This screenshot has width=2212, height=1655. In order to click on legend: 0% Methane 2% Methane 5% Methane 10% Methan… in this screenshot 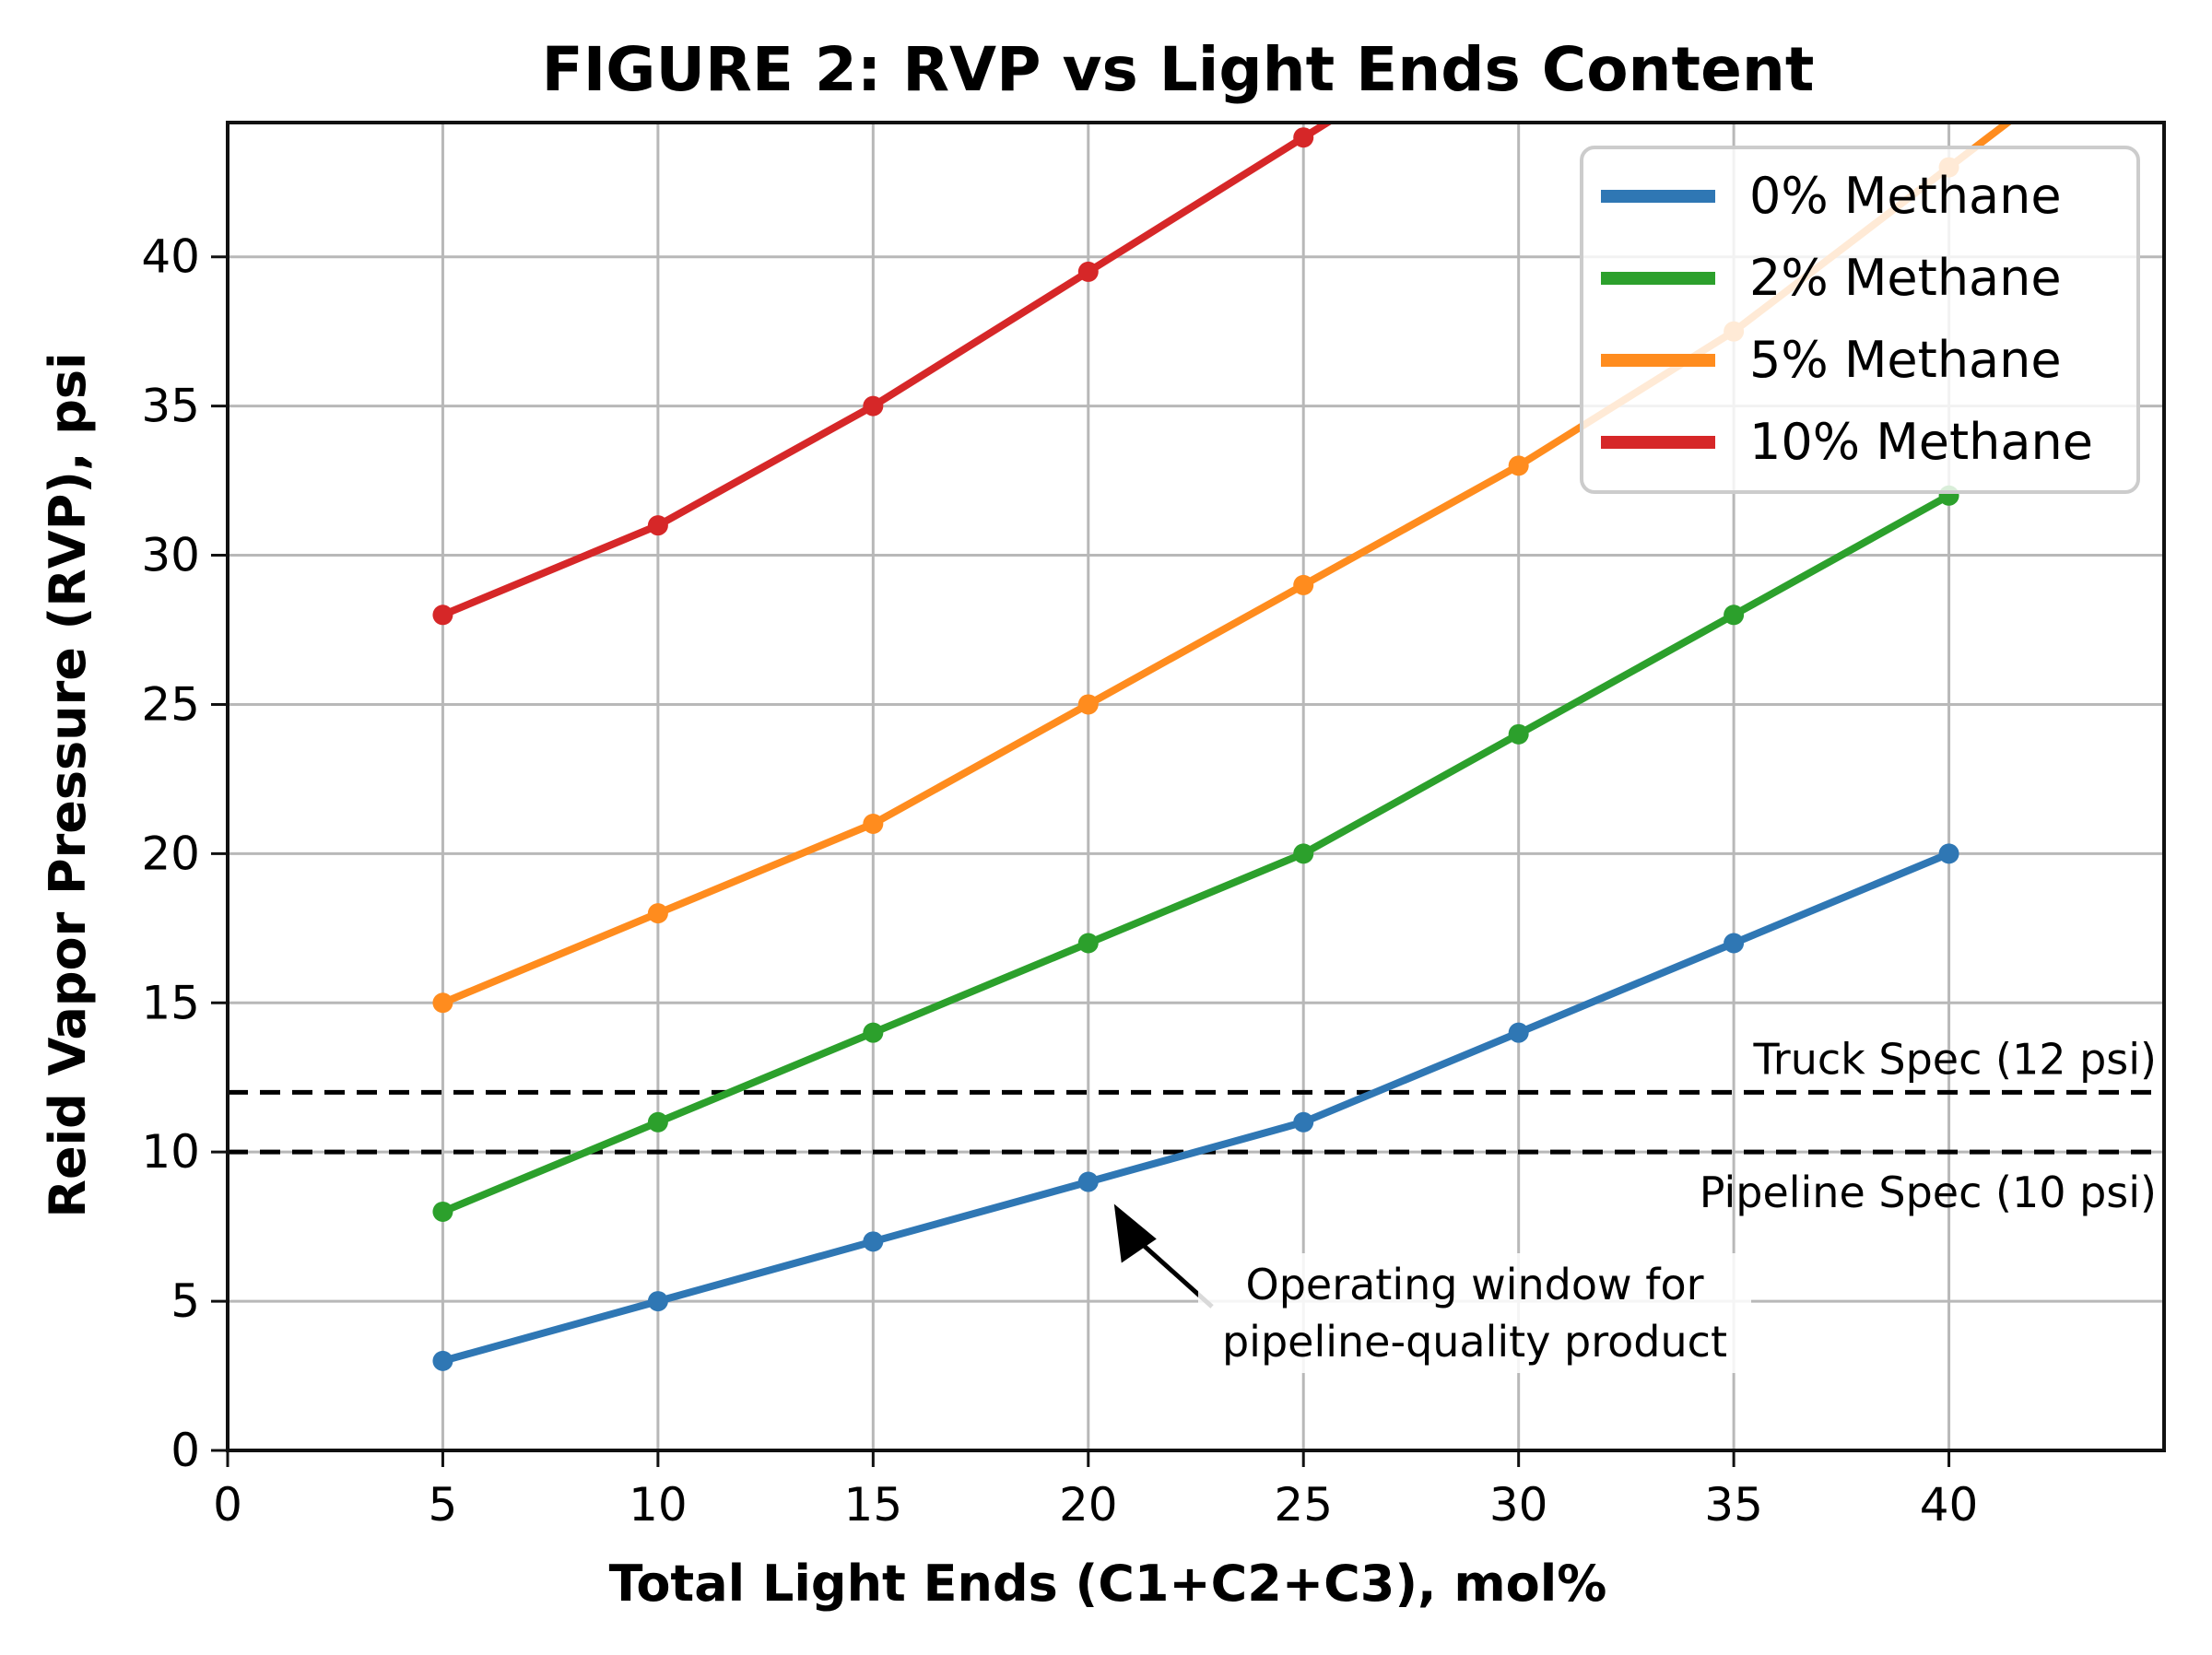, I will do `click(1860, 320)`.